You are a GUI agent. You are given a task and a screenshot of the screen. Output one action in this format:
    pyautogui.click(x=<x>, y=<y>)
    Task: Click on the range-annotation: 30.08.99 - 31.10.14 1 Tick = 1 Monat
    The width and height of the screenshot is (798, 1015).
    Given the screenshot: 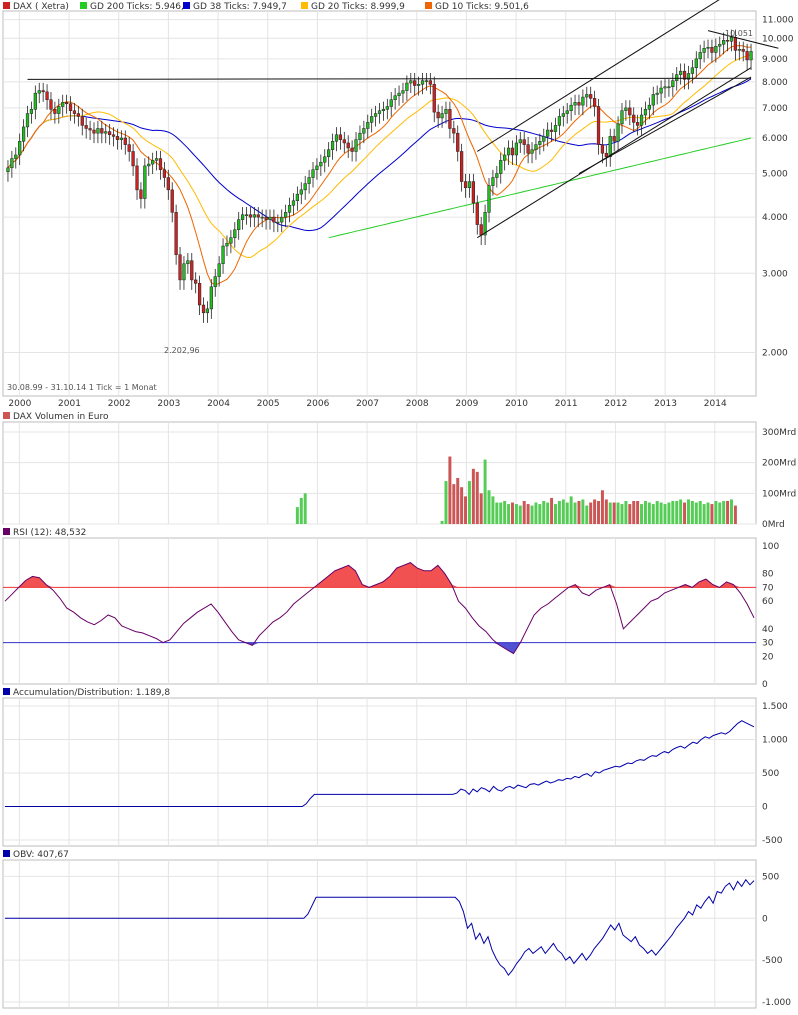 What is the action you would take?
    pyautogui.click(x=82, y=387)
    